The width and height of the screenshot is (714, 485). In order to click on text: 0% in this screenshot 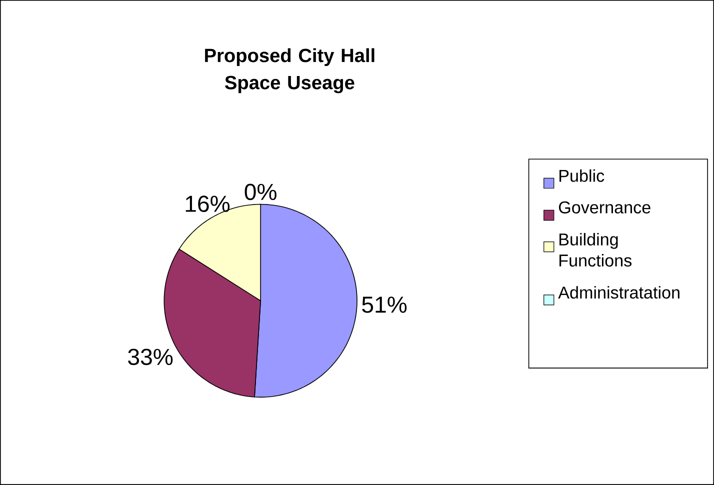, I will do `click(260, 192)`.